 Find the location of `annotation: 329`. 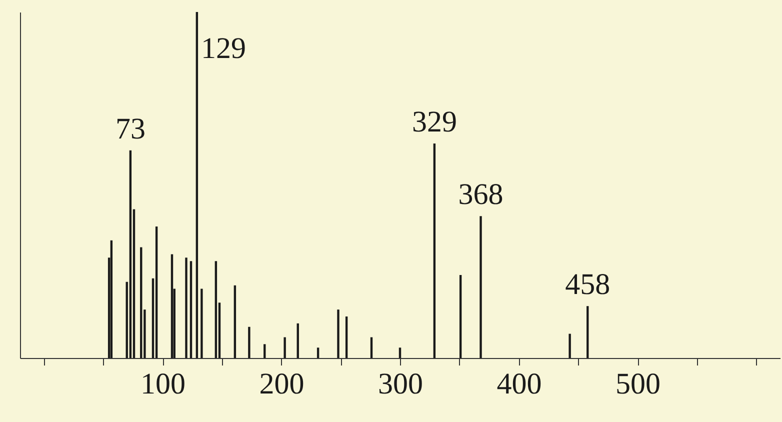

annotation: 329 is located at coordinates (434, 121).